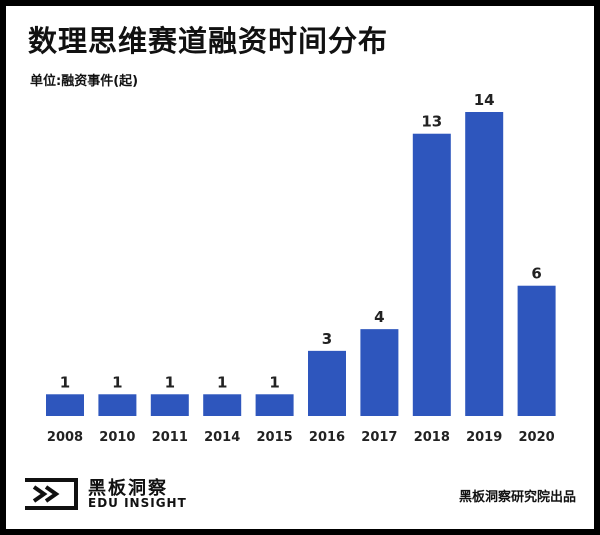 Image resolution: width=600 pixels, height=535 pixels. Describe the element at coordinates (65, 437) in the screenshot. I see `x-tick-label-2008: 2008` at that location.